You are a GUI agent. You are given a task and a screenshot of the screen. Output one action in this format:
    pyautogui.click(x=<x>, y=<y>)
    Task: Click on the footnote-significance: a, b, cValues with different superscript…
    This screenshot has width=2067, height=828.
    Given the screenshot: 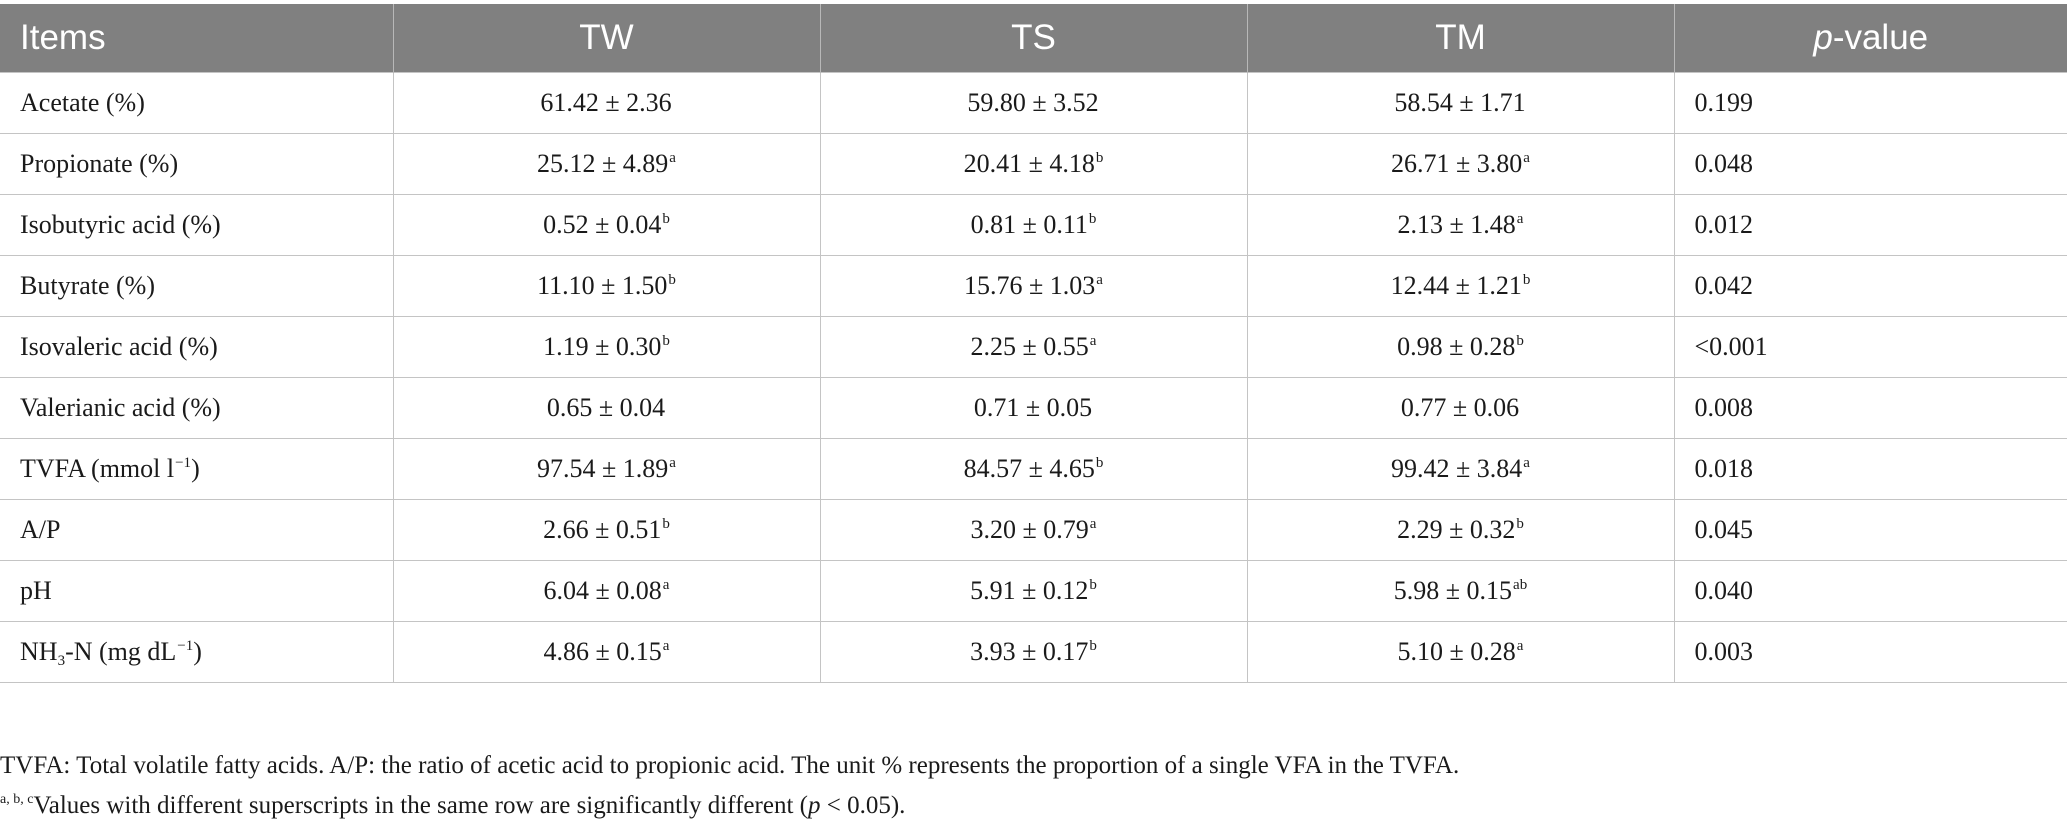 What is the action you would take?
    pyautogui.click(x=452, y=806)
    